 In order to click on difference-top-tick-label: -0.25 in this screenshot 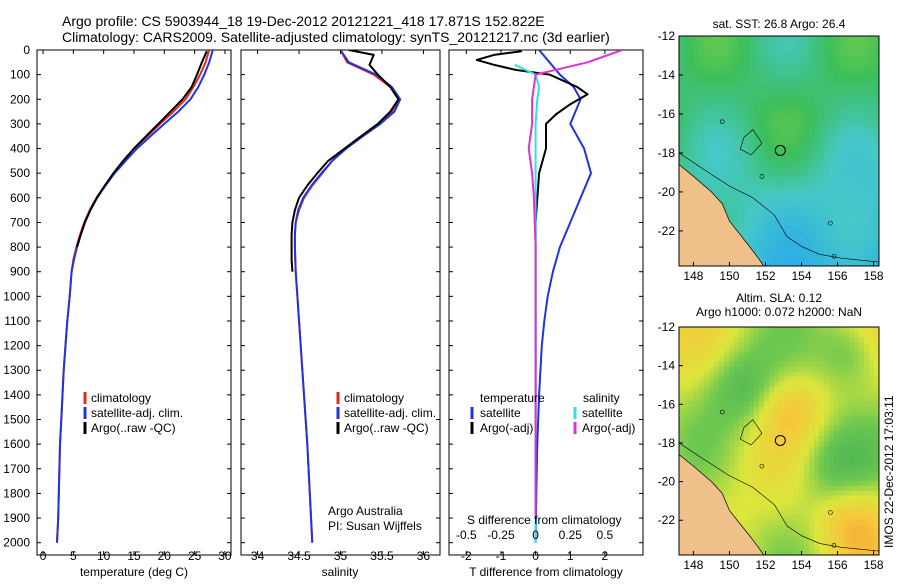, I will do `click(501, 535)`.